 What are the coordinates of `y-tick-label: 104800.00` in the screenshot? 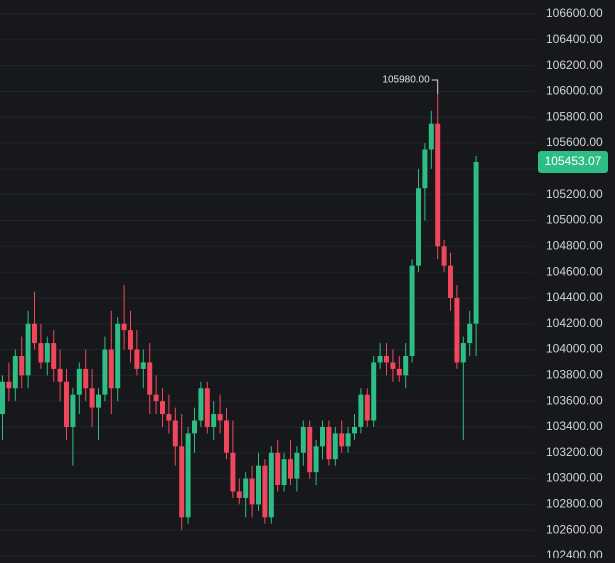 It's located at (574, 245).